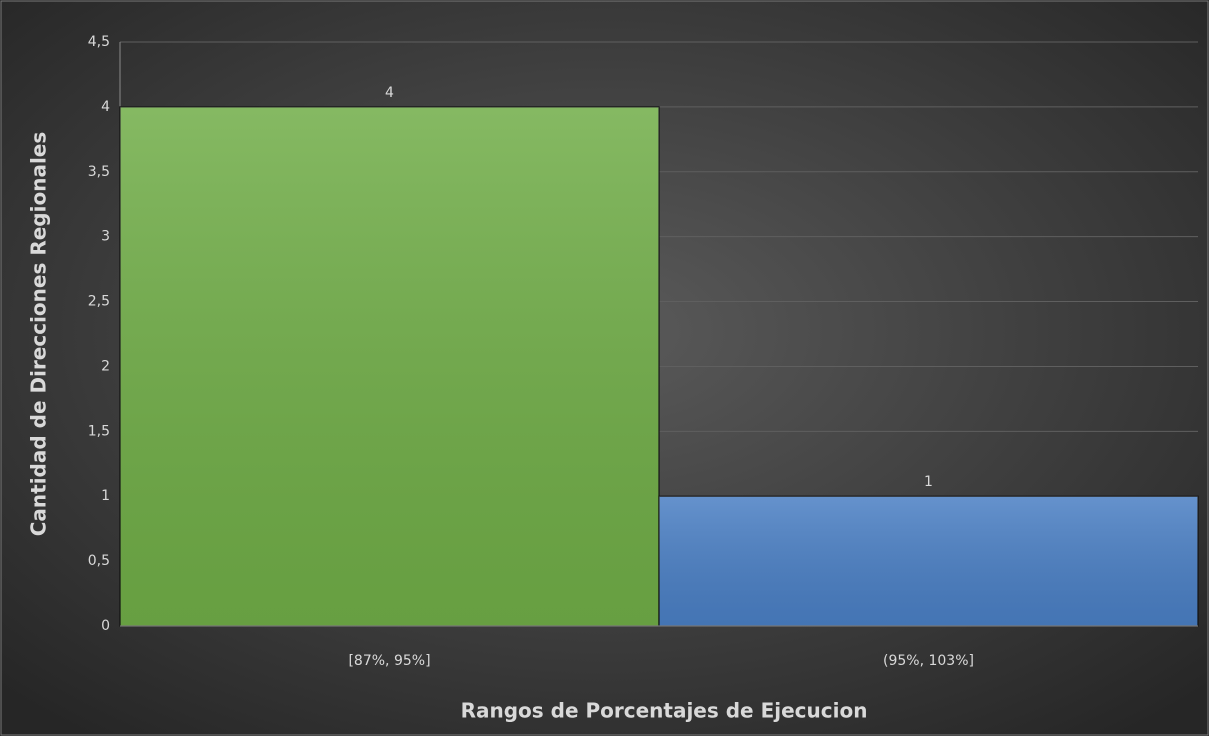  What do you see at coordinates (664, 711) in the screenshot?
I see `x-axis-label: Rangos de Porcentajes de Ejecucion` at bounding box center [664, 711].